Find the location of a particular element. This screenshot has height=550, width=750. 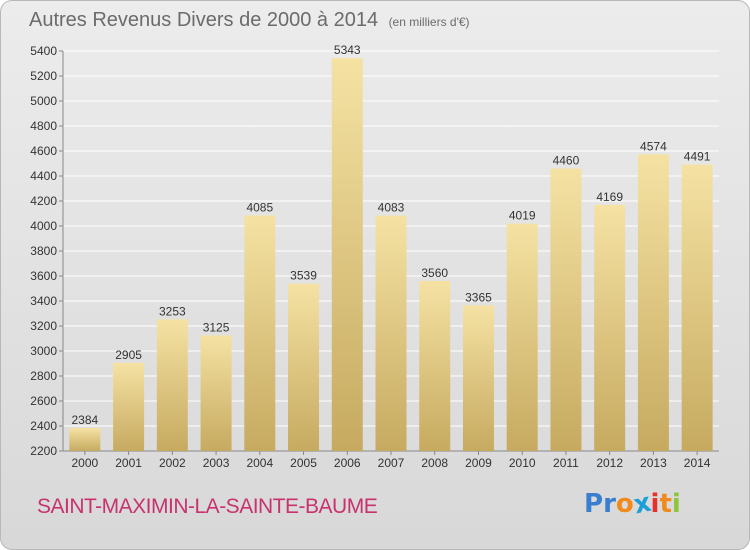

x-tick-label: 2005 is located at coordinates (303, 463).